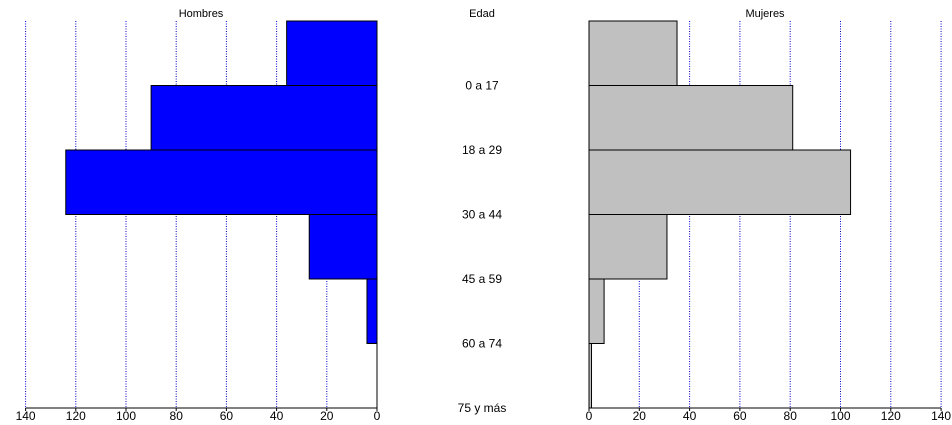  I want to click on right-x-tick-label: 60, so click(740, 416).